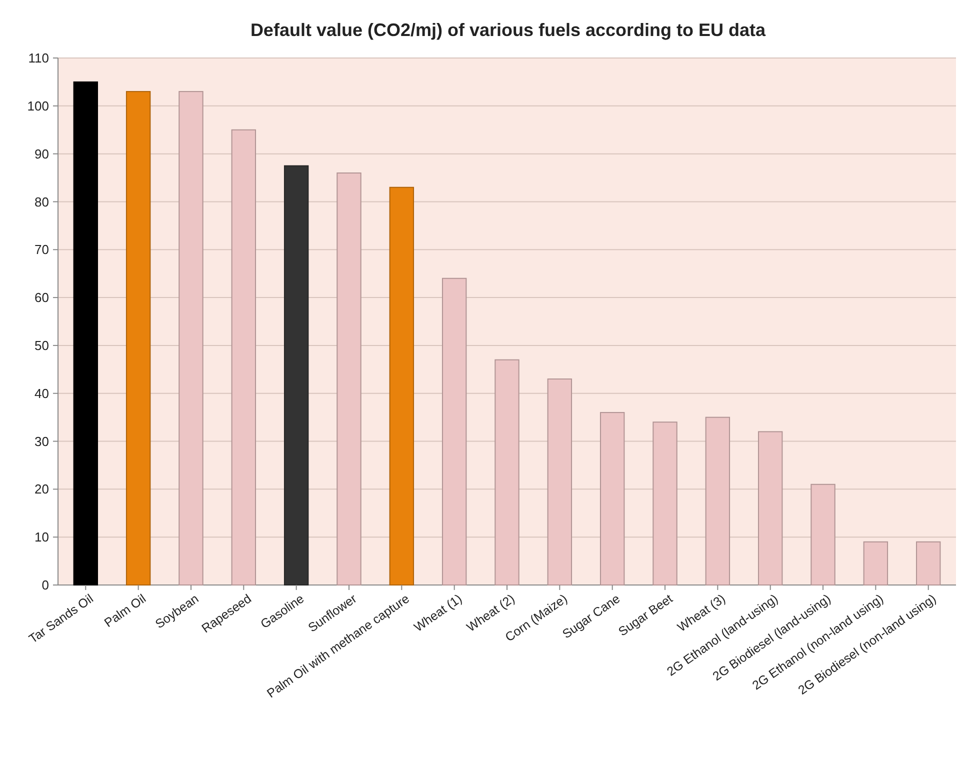  I want to click on y-tick-label: 50, so click(41, 346).